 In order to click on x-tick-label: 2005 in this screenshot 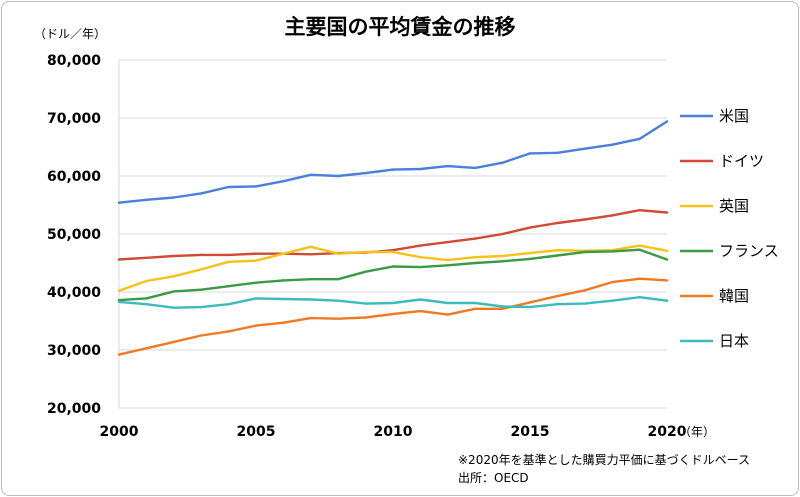, I will do `click(256, 432)`.